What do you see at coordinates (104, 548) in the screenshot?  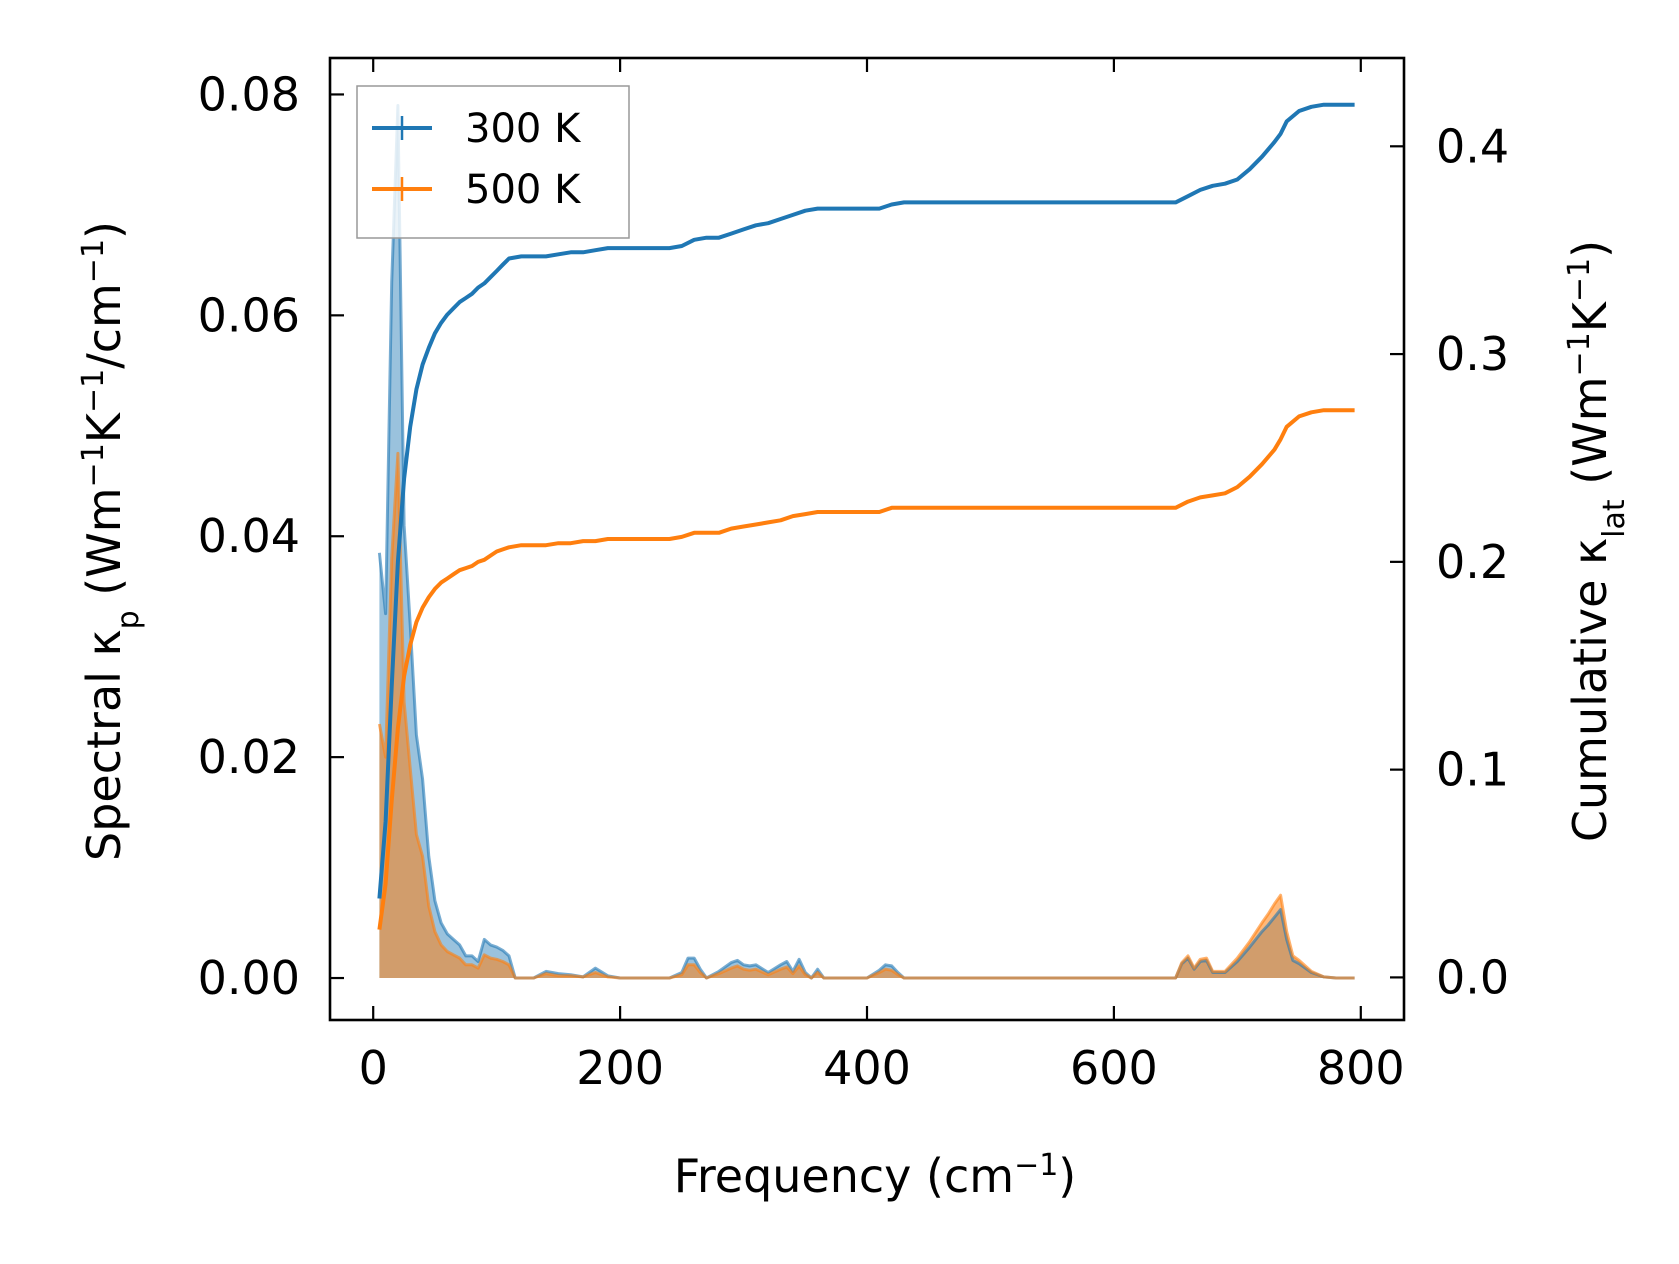 I see `y-left-label-mid1: (Wm` at bounding box center [104, 548].